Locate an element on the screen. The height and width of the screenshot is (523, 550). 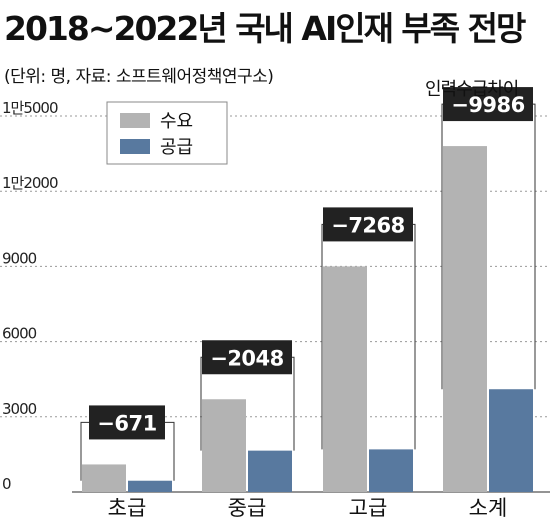
difference-label: −2048 is located at coordinates (247, 358).